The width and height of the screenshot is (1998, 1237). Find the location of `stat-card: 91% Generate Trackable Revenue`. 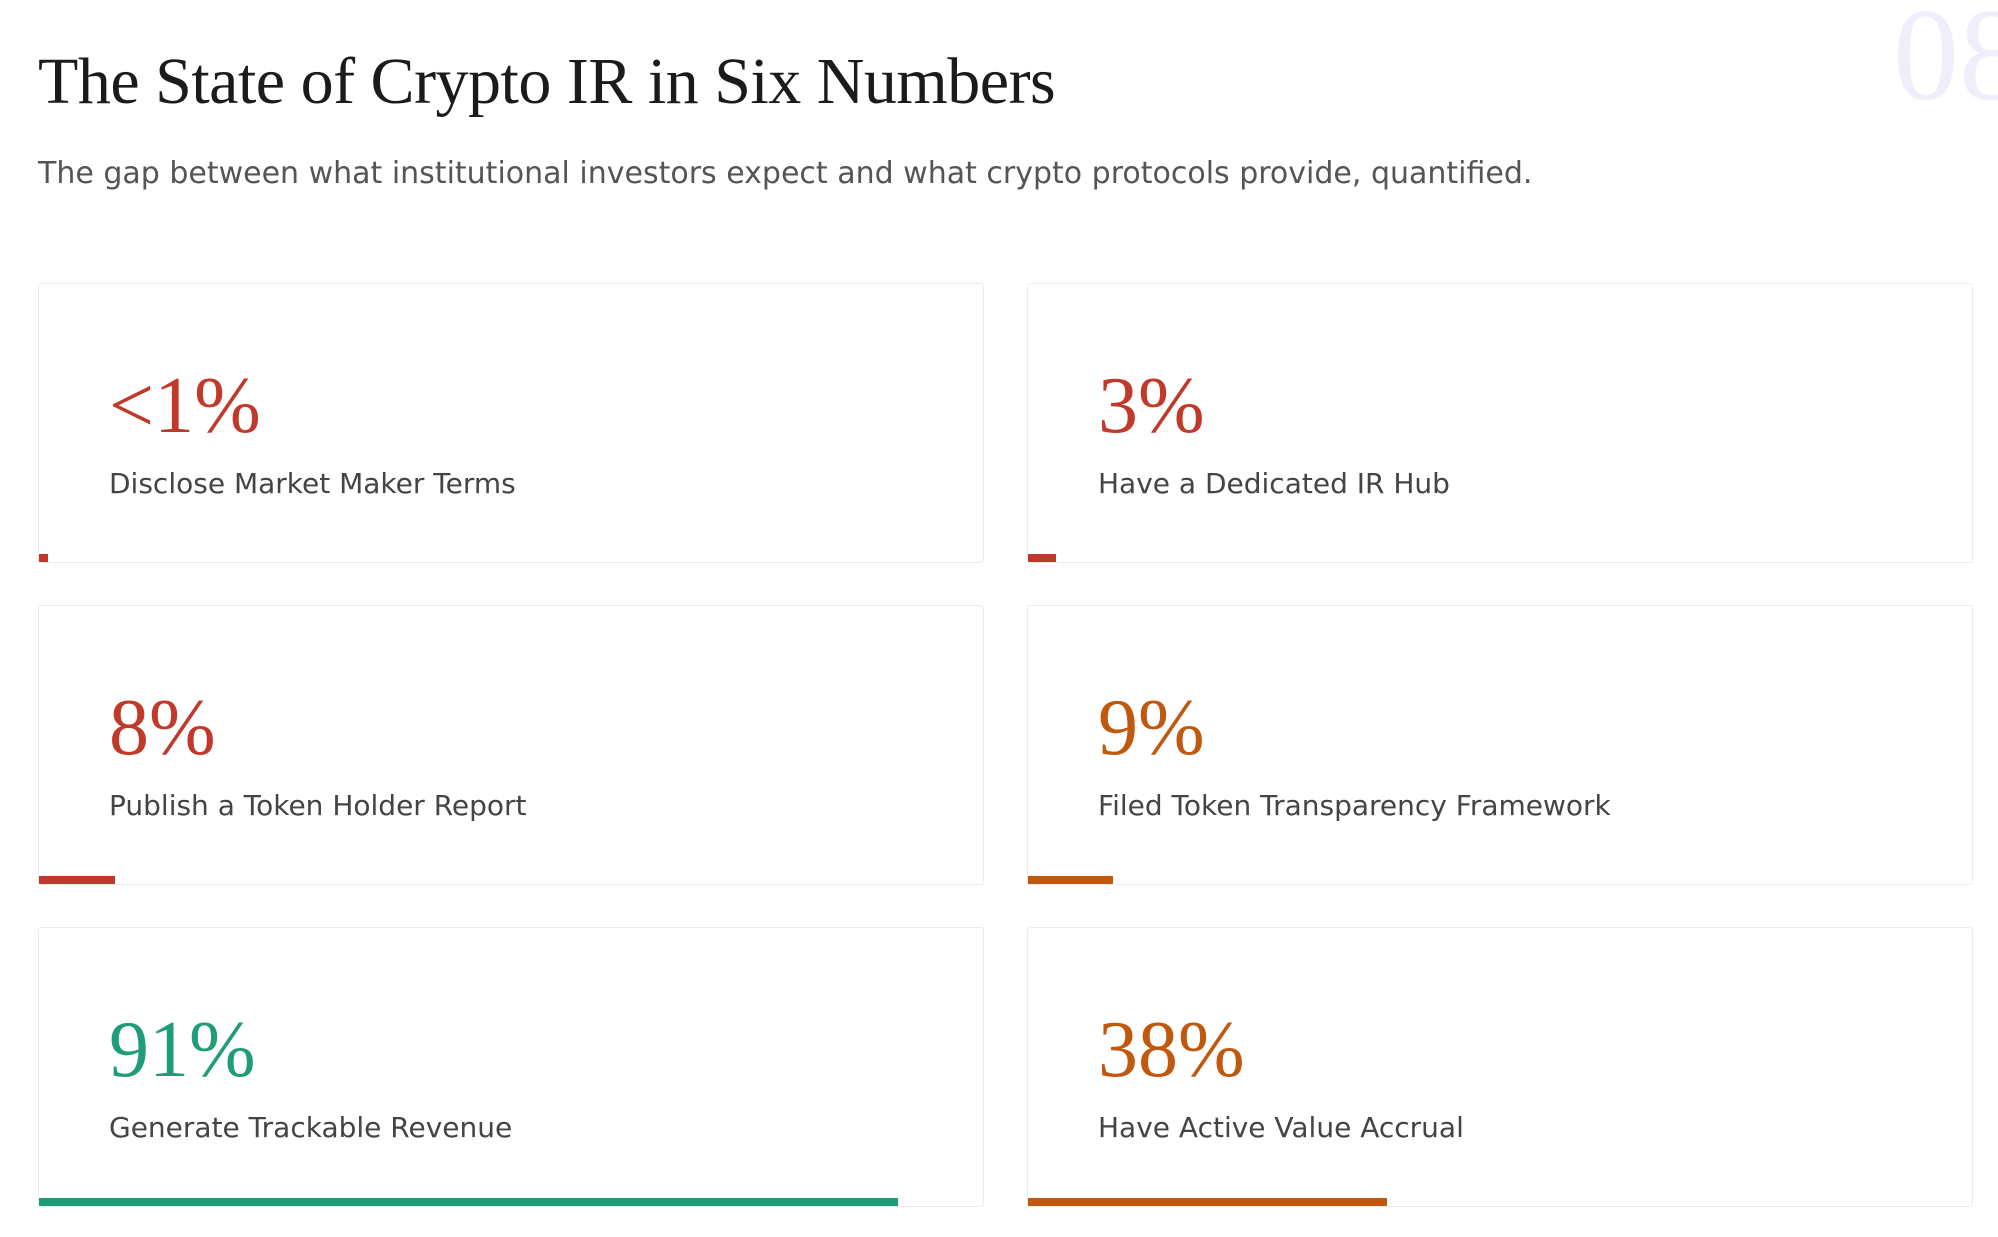

stat-card: 91% Generate Trackable Revenue is located at coordinates (511, 1067).